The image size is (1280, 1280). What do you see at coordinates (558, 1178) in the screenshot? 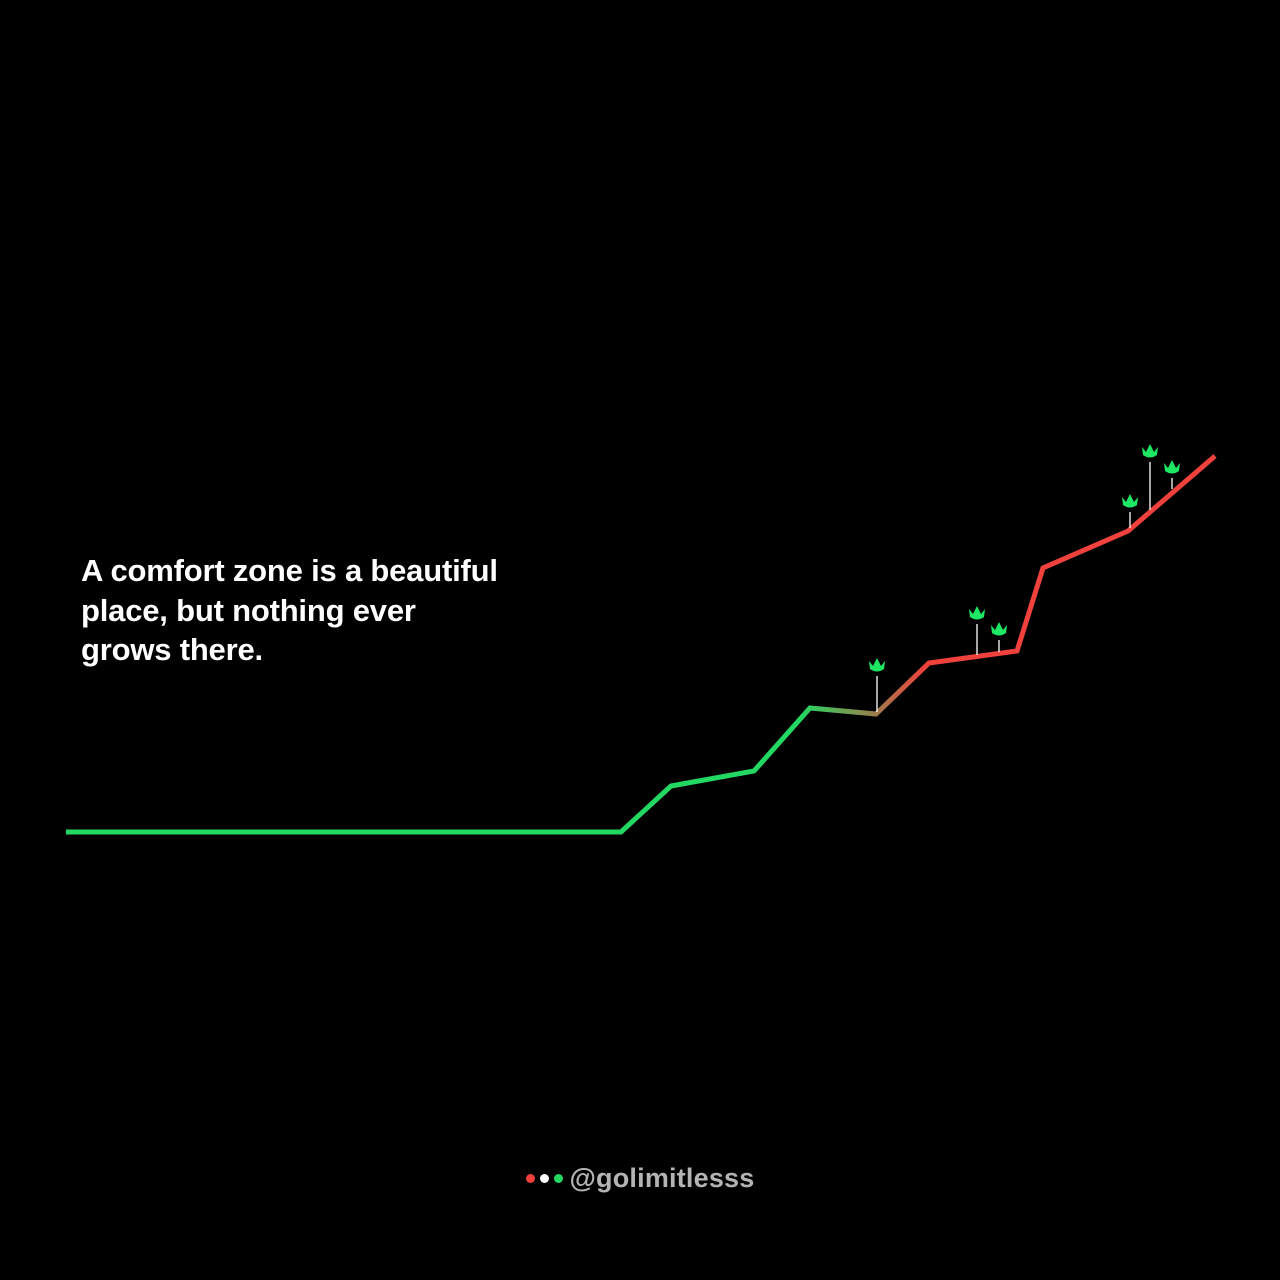
I see `green-dot` at bounding box center [558, 1178].